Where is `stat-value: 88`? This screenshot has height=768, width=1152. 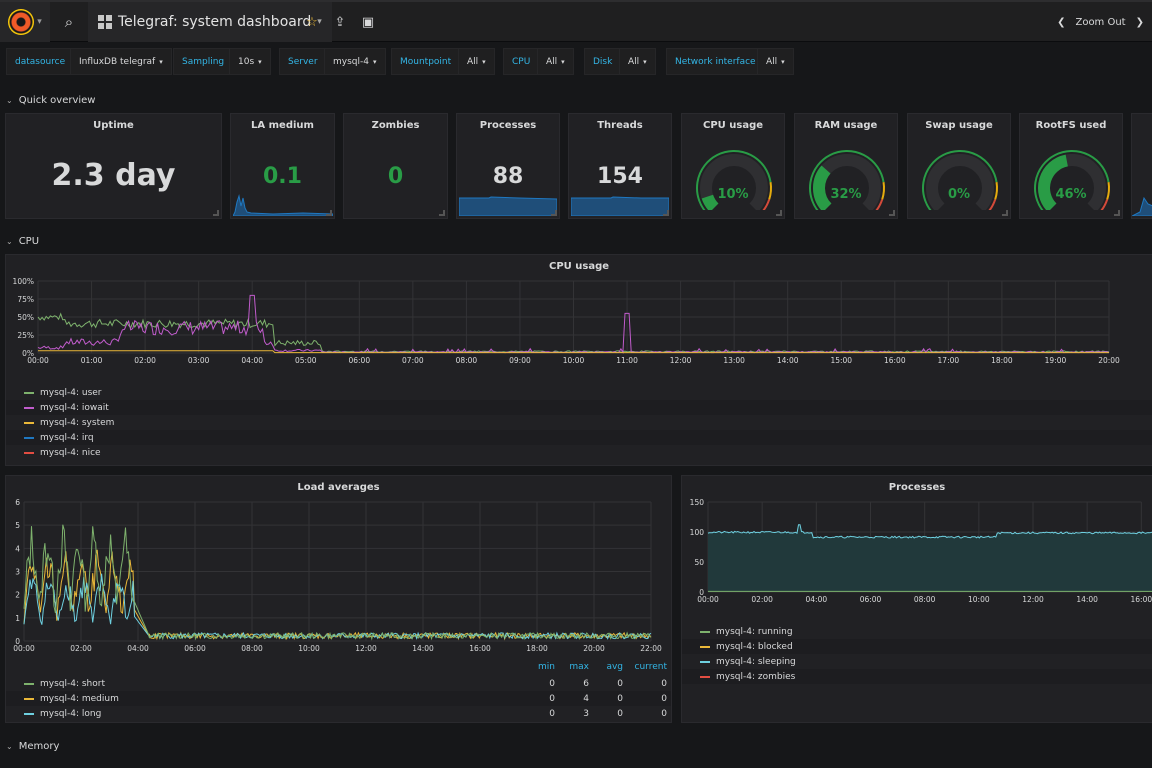 stat-value: 88 is located at coordinates (508, 176).